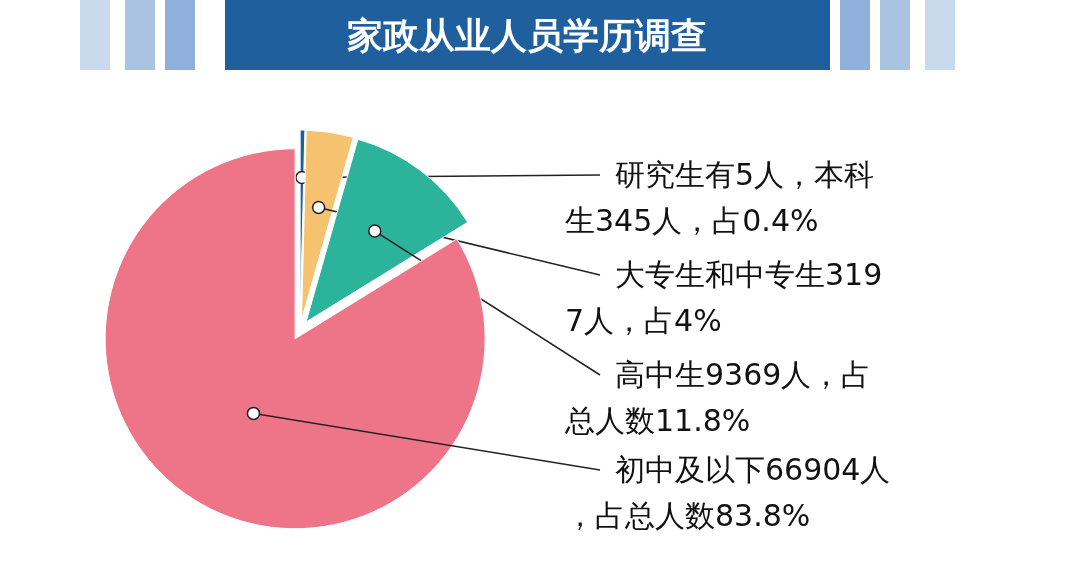  What do you see at coordinates (718, 397) in the screenshot?
I see `slice-label: 高中生9369人，占总人数11.8%` at bounding box center [718, 397].